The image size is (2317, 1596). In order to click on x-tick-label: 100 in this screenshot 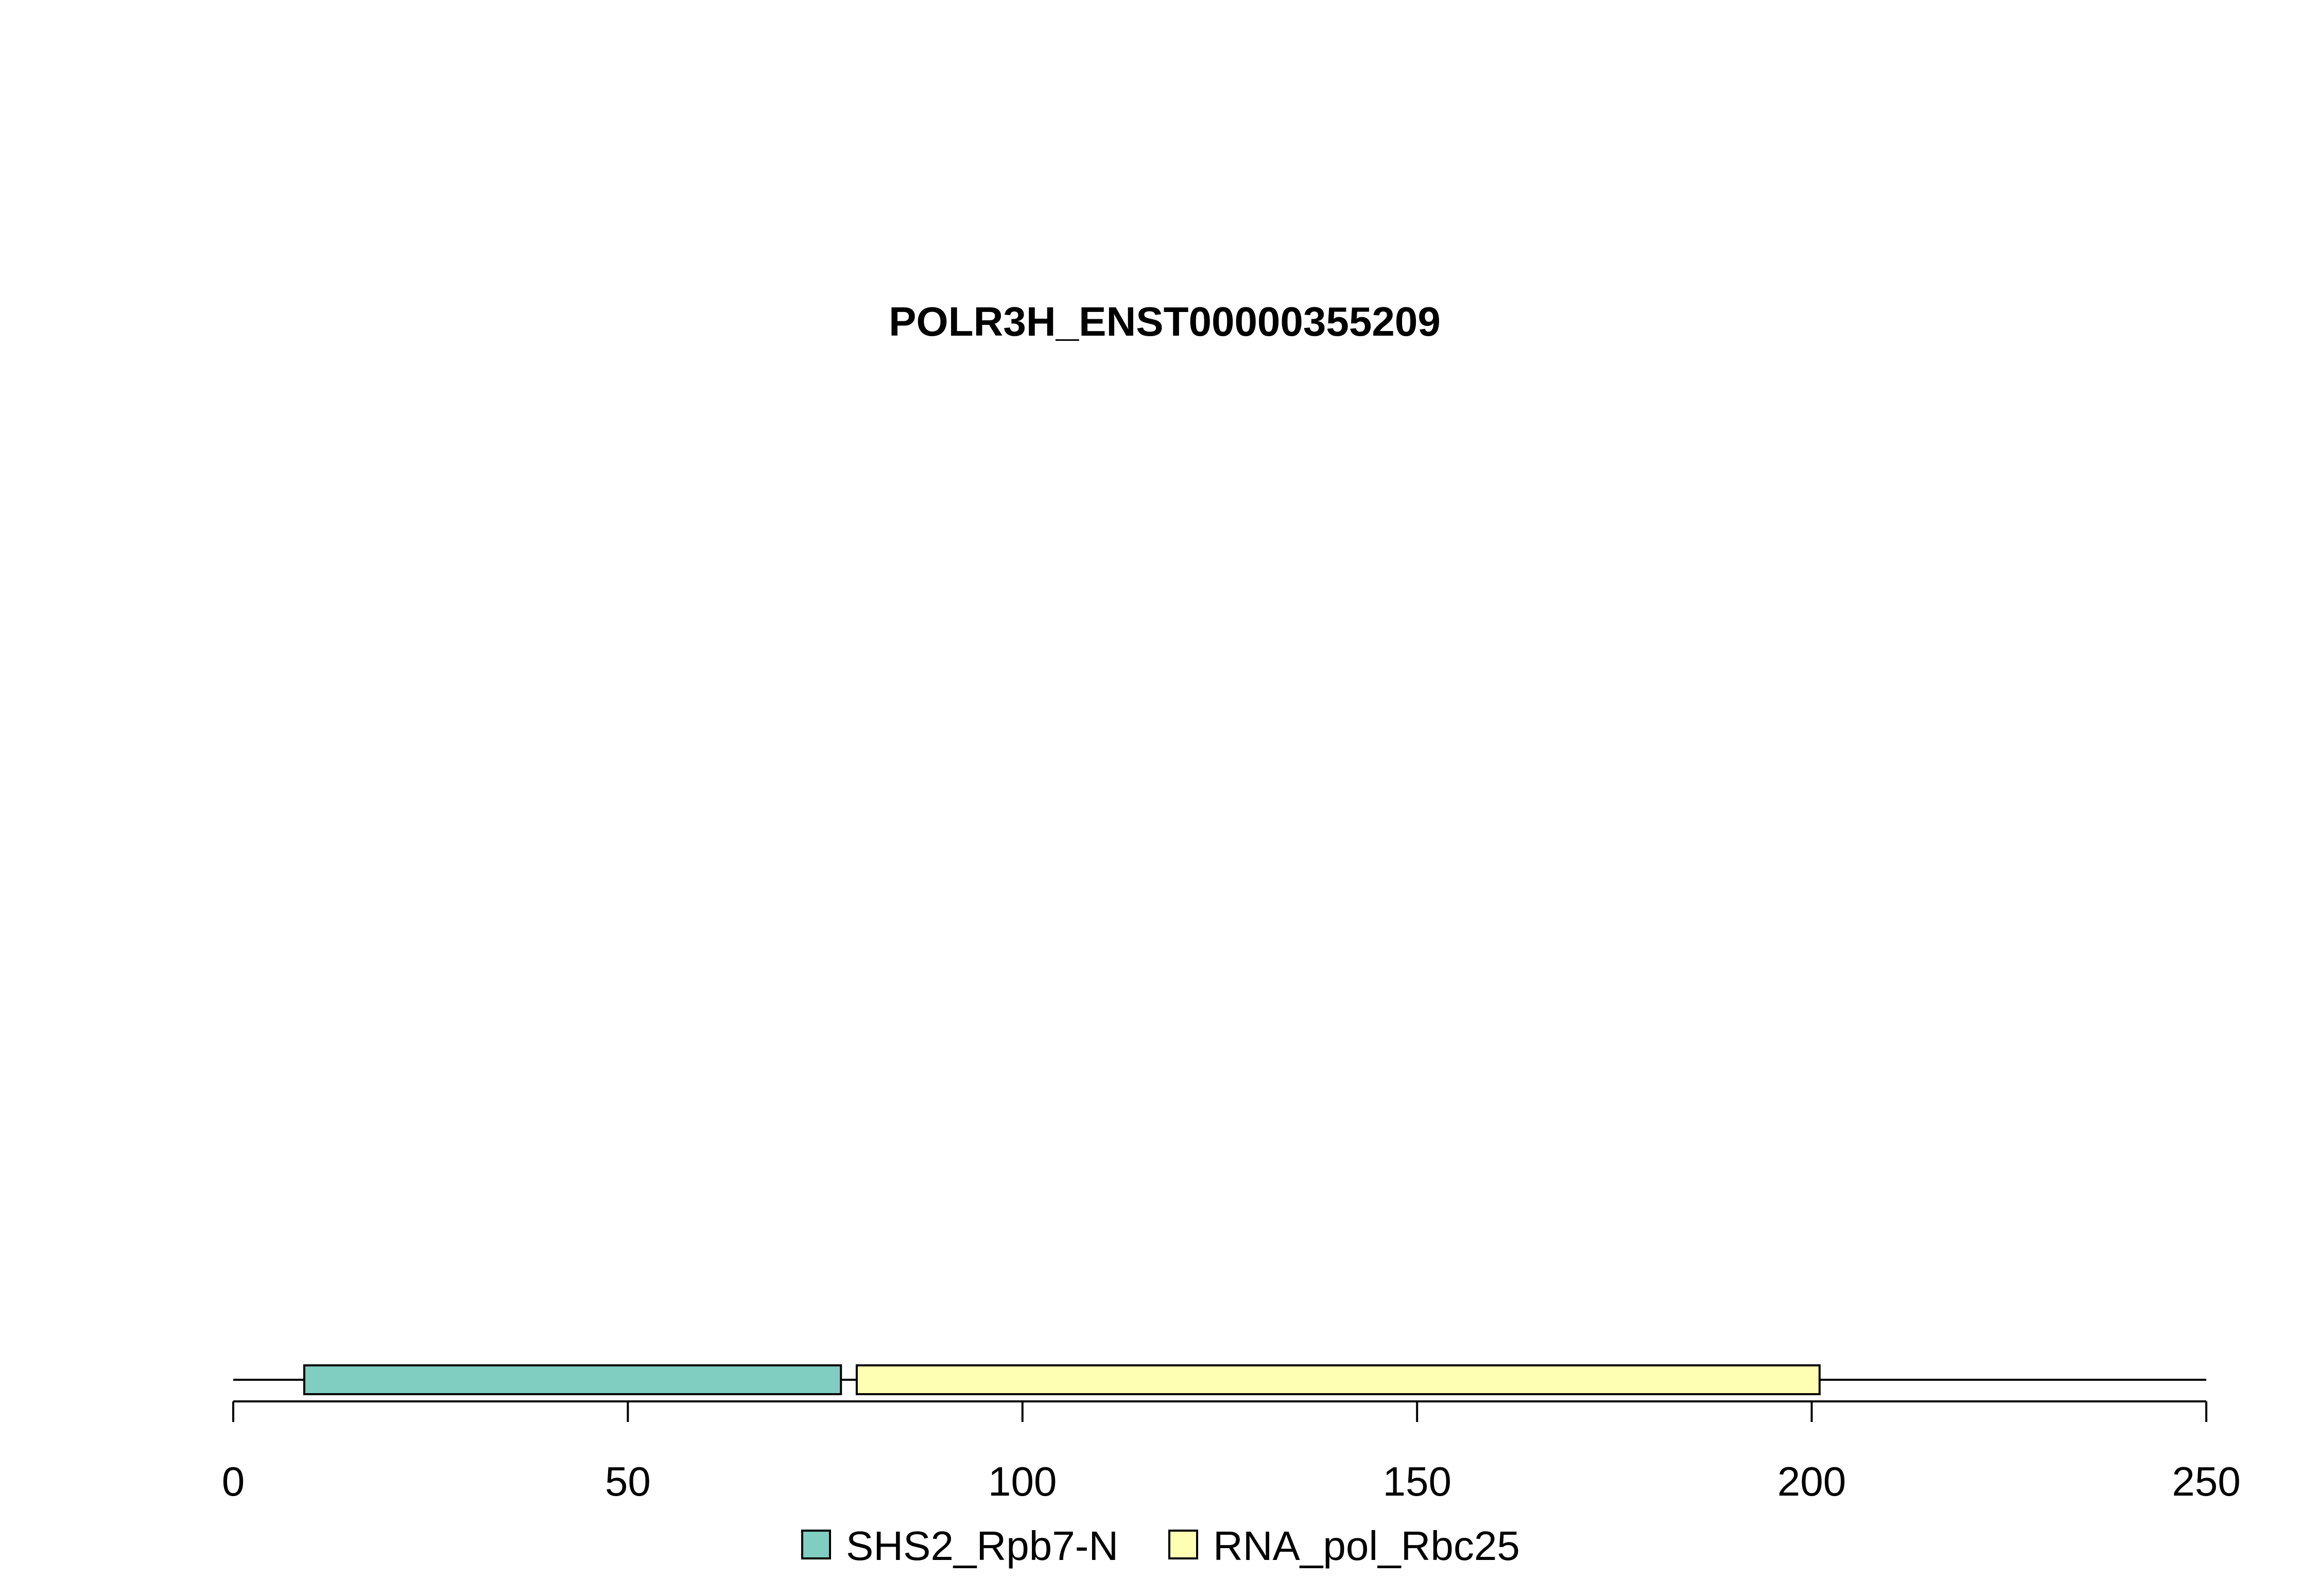, I will do `click(1022, 1481)`.